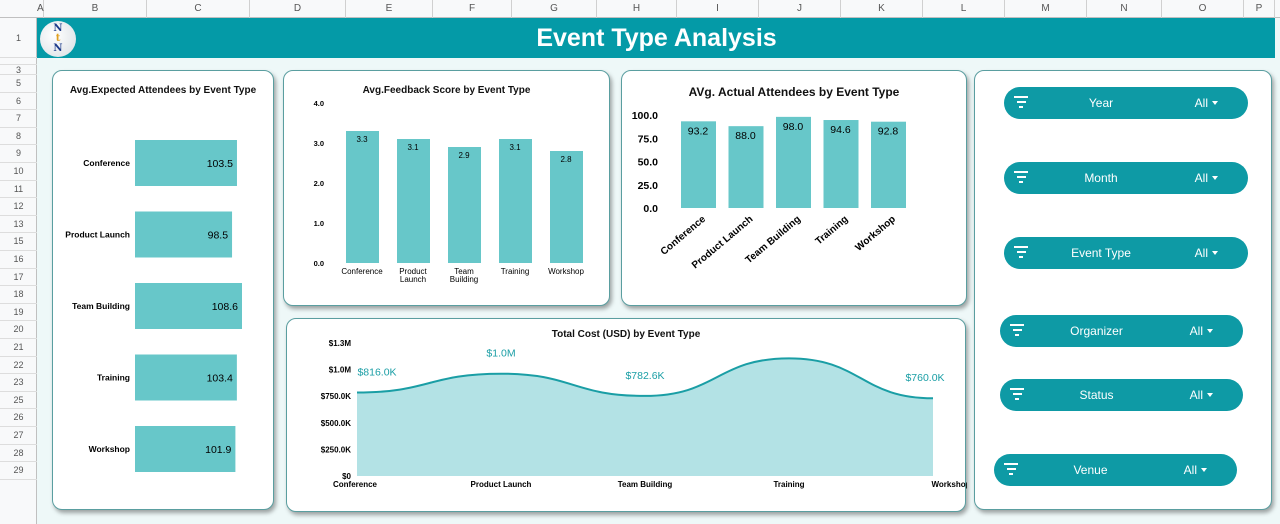 The width and height of the screenshot is (1280, 524). What do you see at coordinates (40, 9) in the screenshot?
I see `column-header: A` at bounding box center [40, 9].